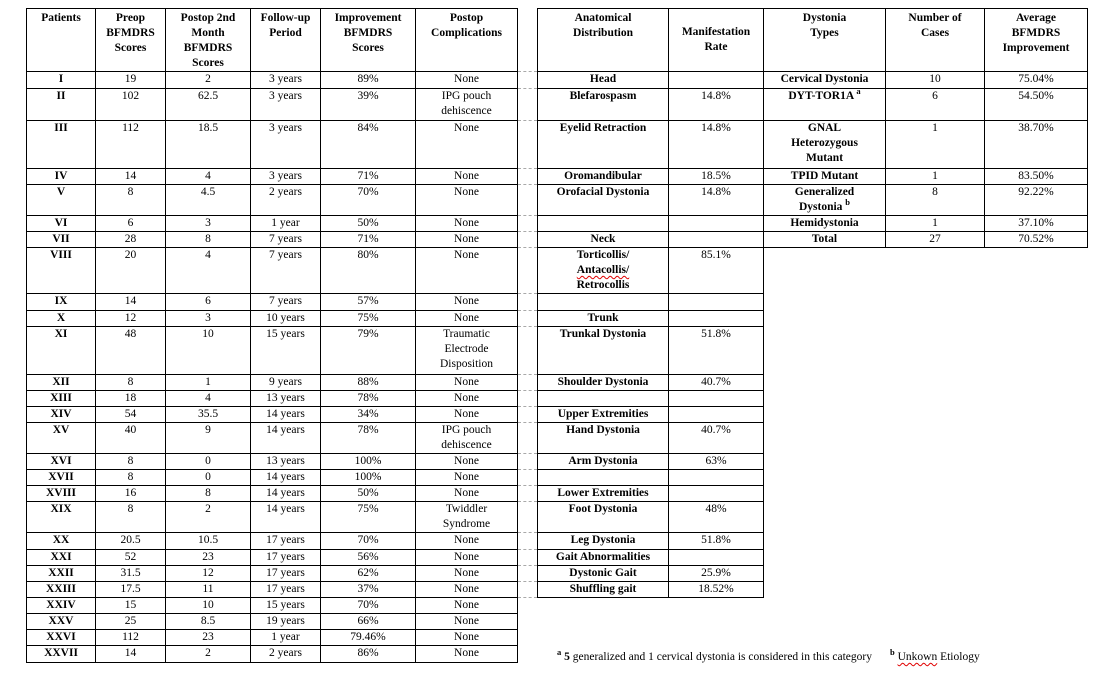  What do you see at coordinates (61, 605) in the screenshot?
I see `cell-patient-id: XXIV` at bounding box center [61, 605].